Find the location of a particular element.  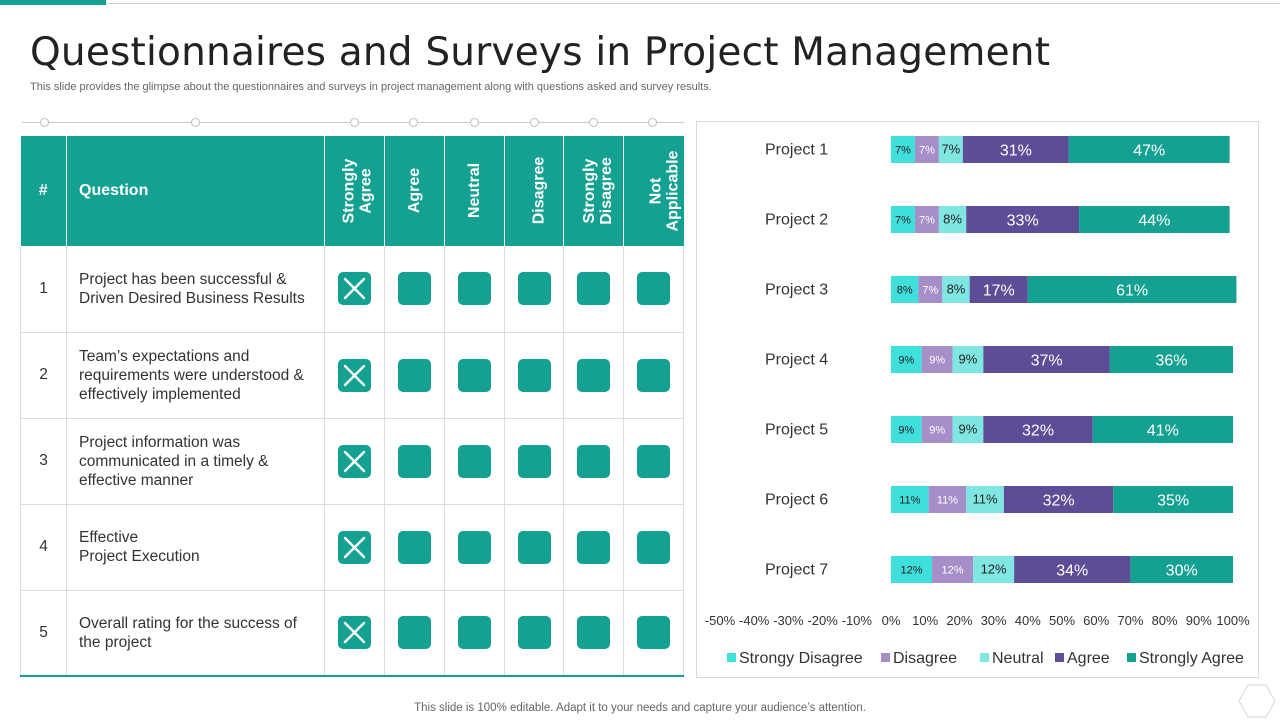

data-label: 9% is located at coordinates (906, 431).